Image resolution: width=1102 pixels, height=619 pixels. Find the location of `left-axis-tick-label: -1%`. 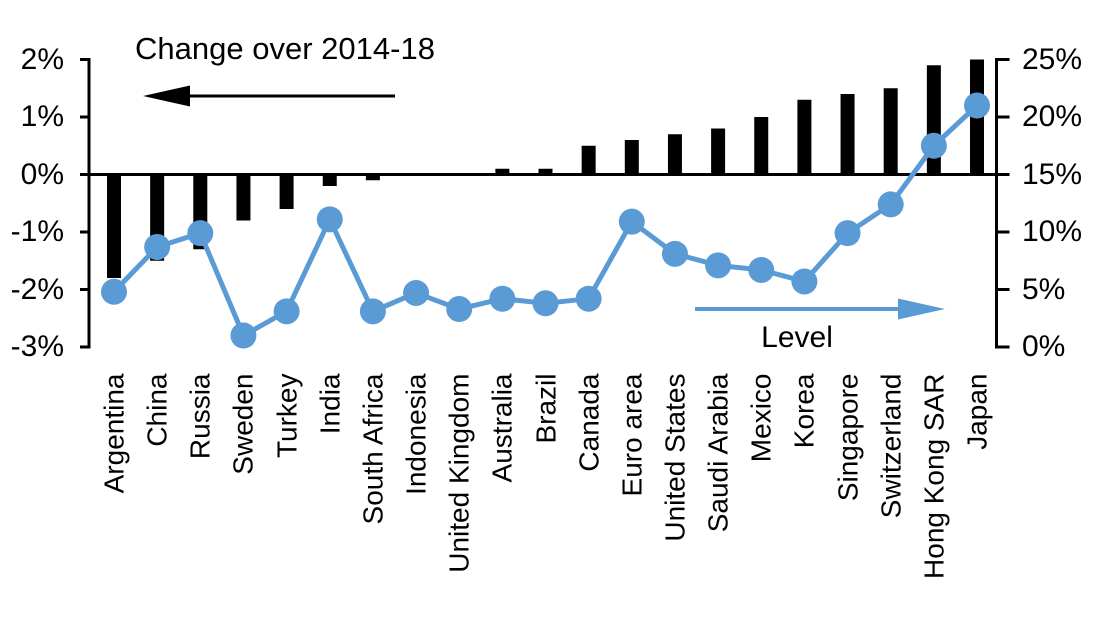

left-axis-tick-label: -1% is located at coordinates (37, 231).